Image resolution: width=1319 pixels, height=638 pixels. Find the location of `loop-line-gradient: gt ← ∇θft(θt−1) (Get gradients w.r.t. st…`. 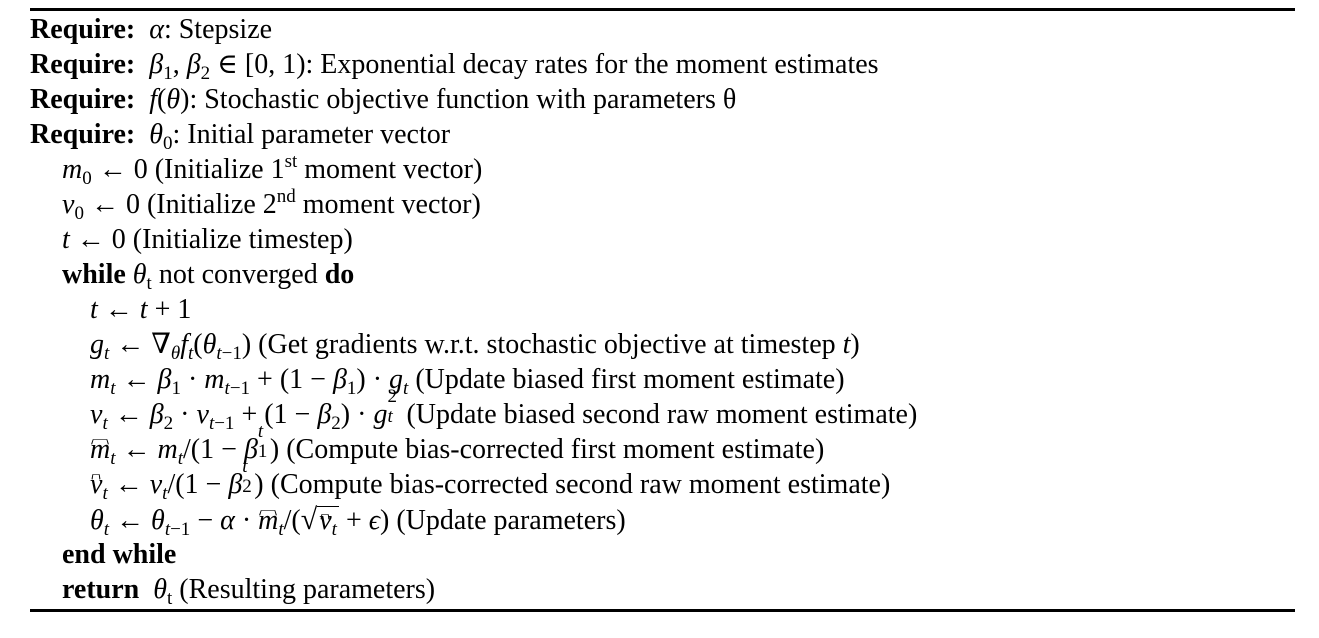

loop-line-gradient: gt ← ∇θft(θt−1) (Get gradients w.r.t. st… is located at coordinates (475, 346).